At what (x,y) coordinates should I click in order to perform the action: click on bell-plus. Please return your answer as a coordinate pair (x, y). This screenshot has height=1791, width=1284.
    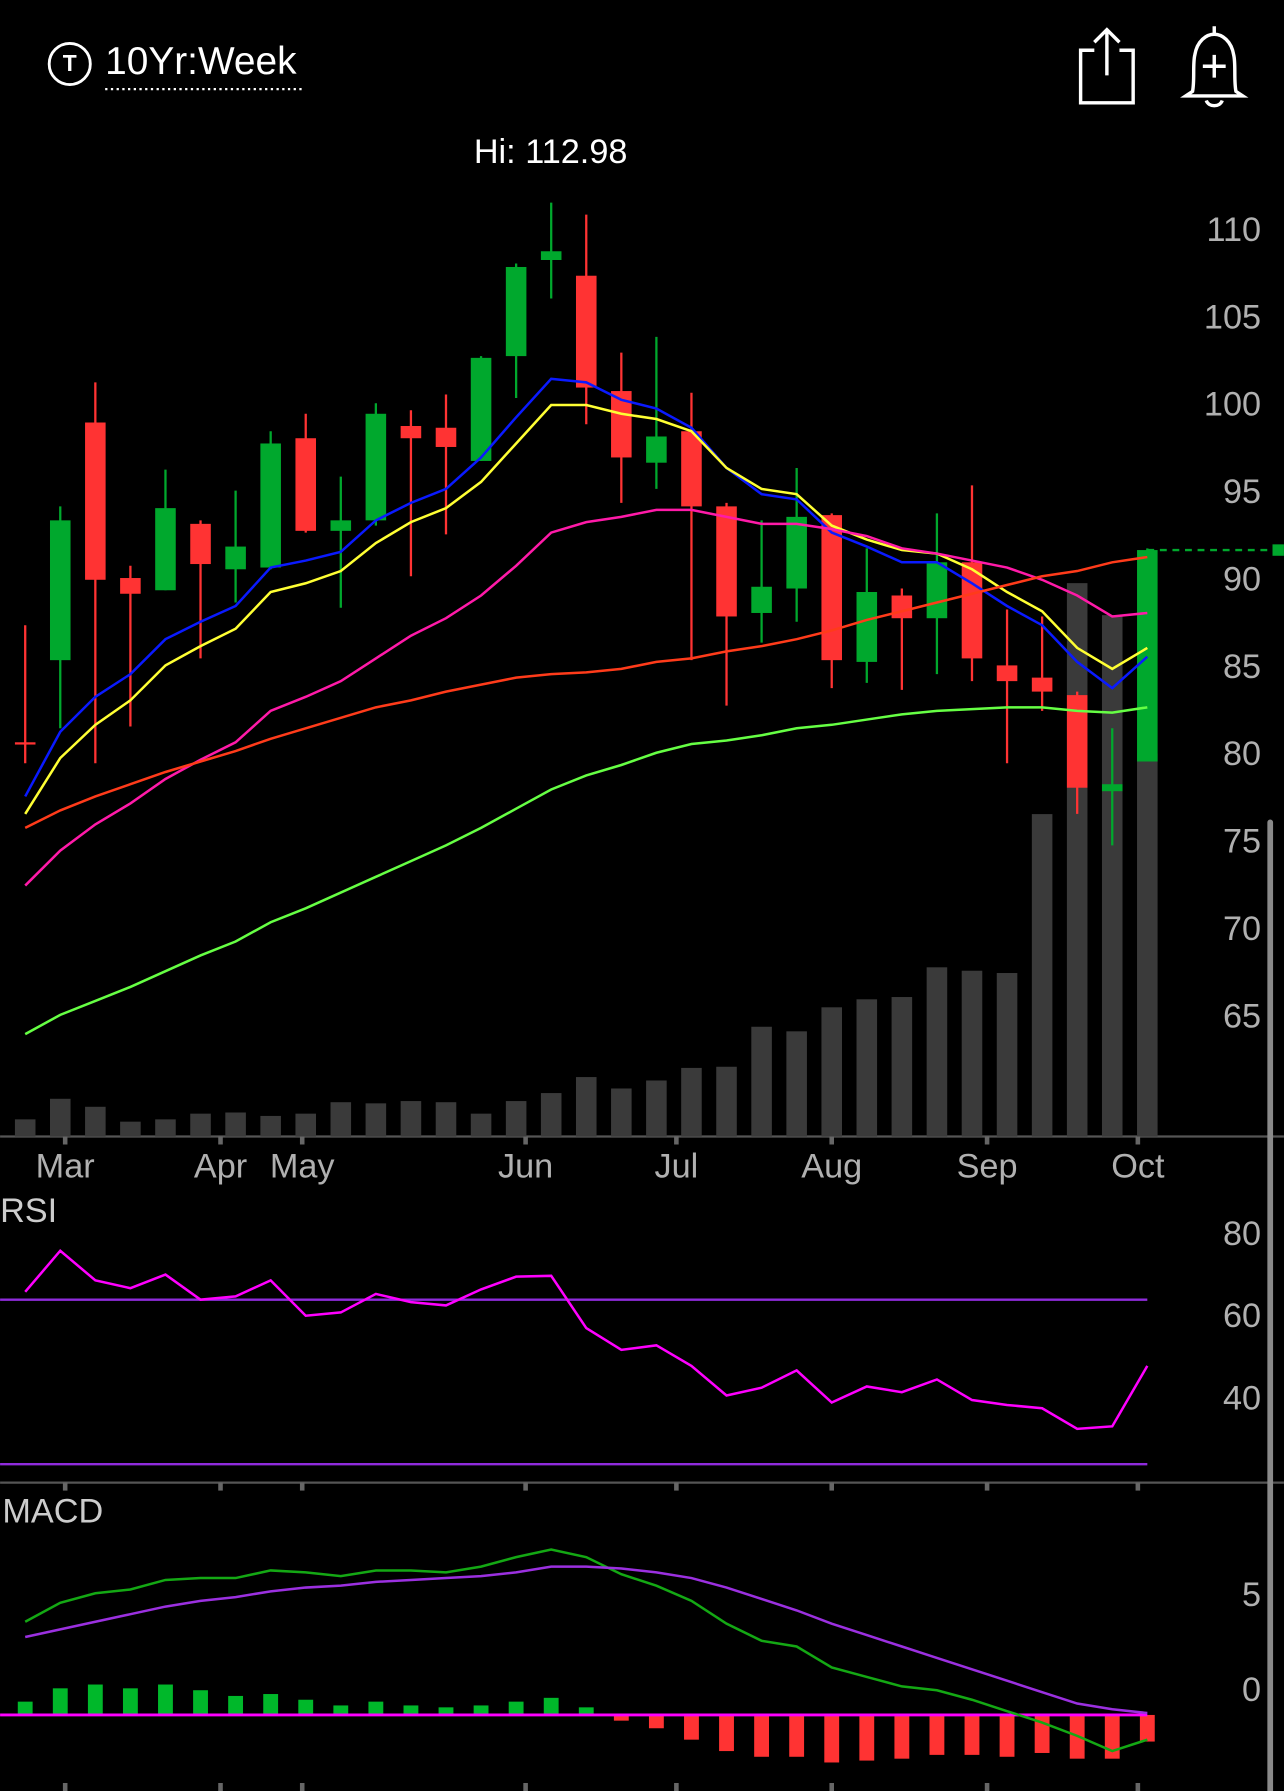
    Looking at the image, I should click on (1214, 52).